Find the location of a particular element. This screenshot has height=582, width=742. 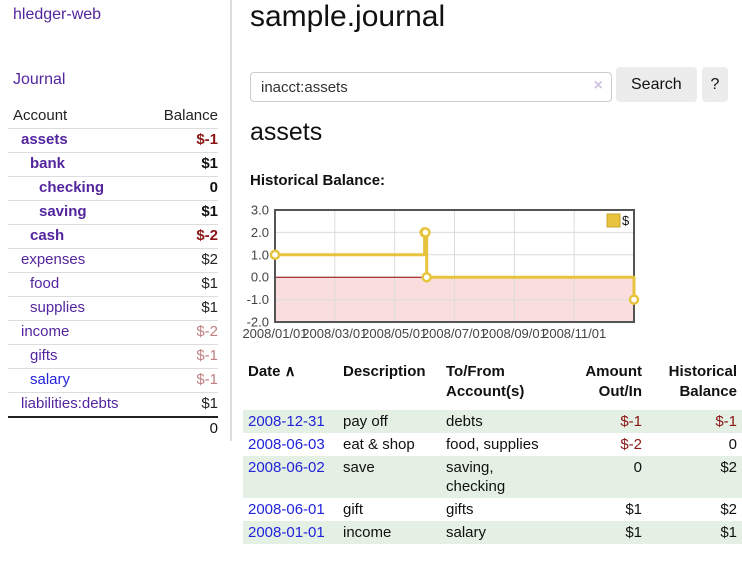

register-column-header: Amount Out/In is located at coordinates (613, 381).